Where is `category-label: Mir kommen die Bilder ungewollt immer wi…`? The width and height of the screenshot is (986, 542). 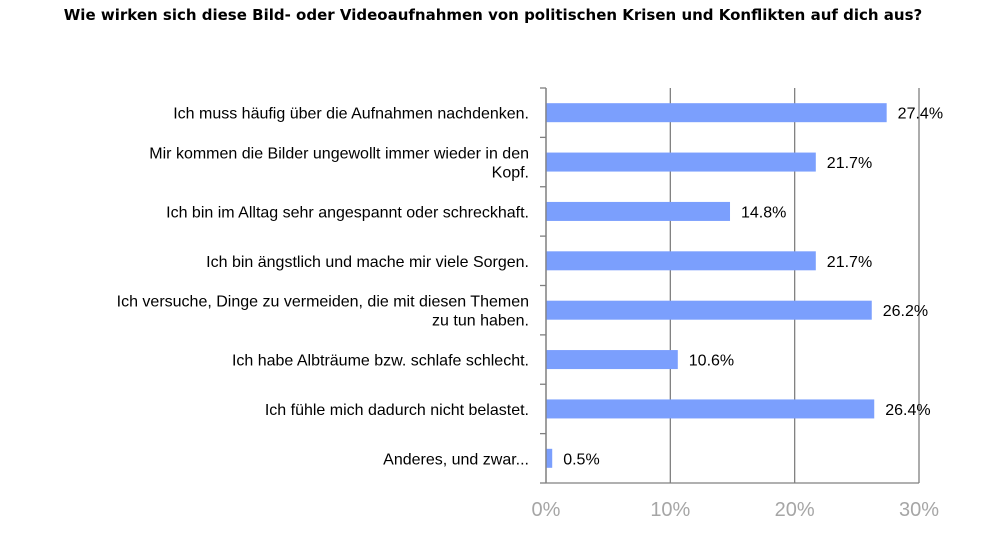
category-label: Mir kommen die Bilder ungewollt immer wi… is located at coordinates (339, 154).